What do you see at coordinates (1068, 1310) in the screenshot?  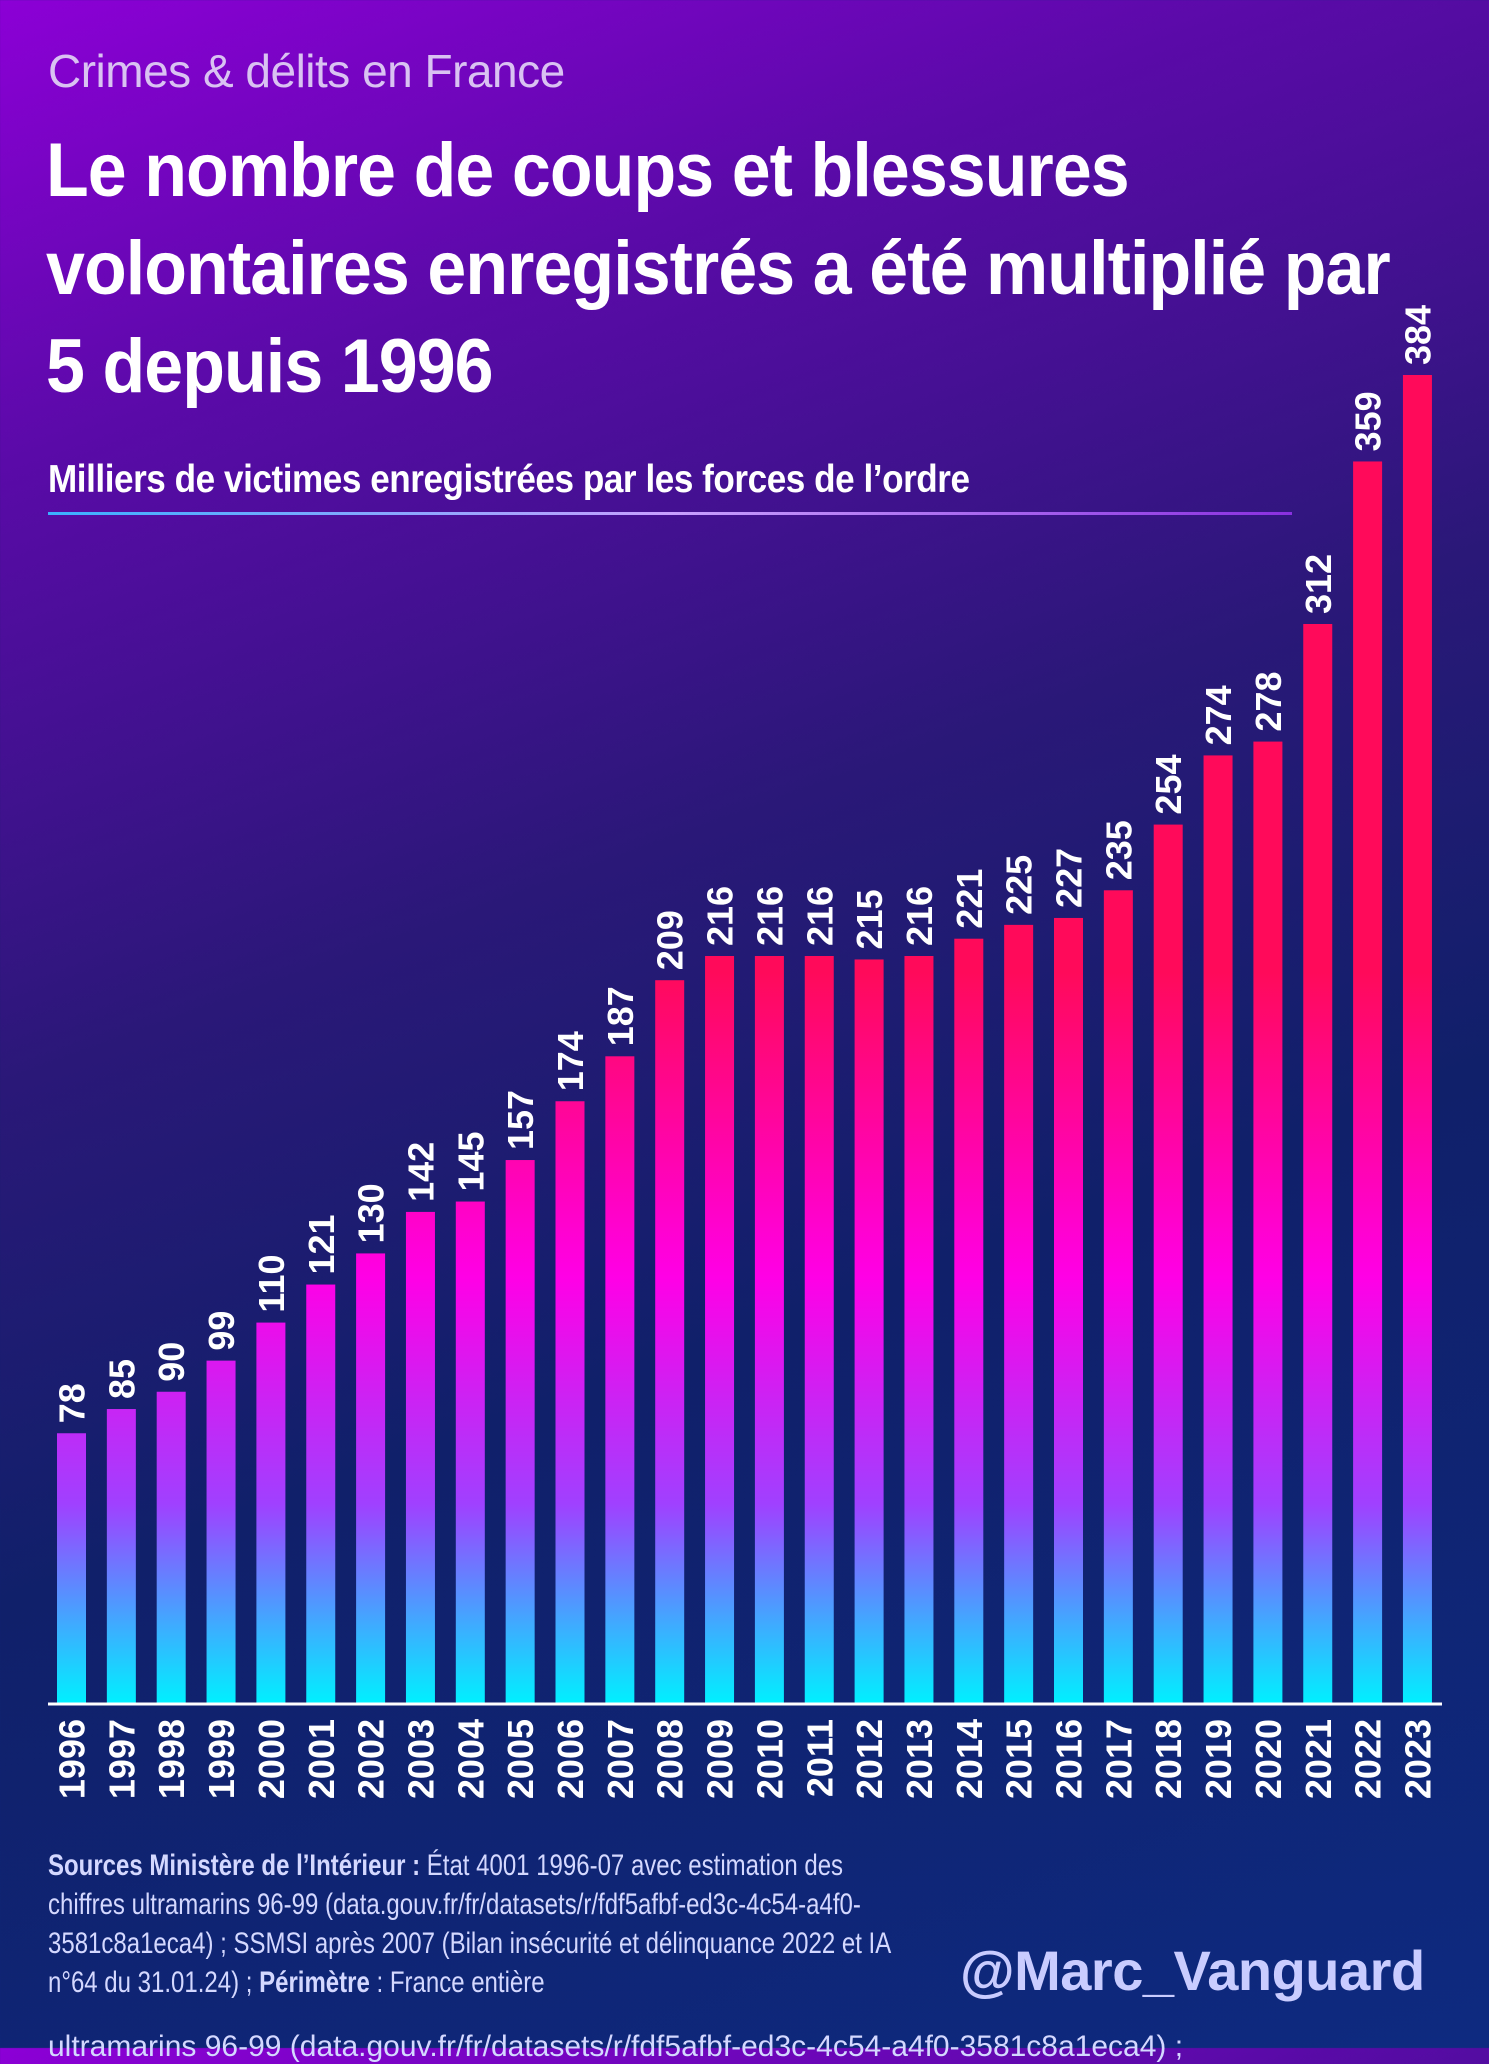 I see `bar-2016` at bounding box center [1068, 1310].